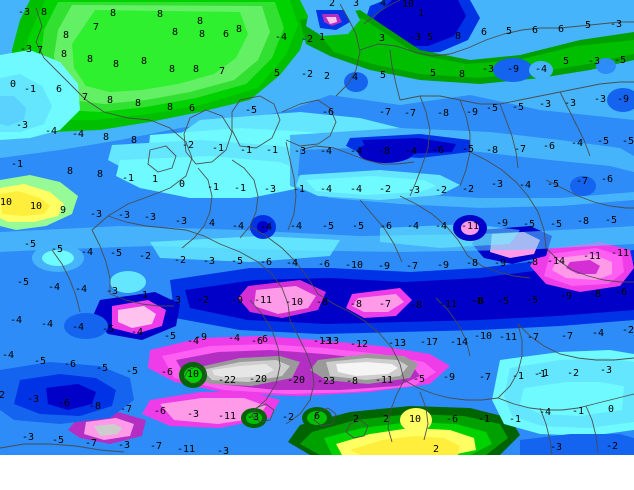 Image resolution: width=634 pixels, height=490 pixels. Describe the element at coordinates (623, 99) in the screenshot. I see `temperature-value-label: -9` at that location.